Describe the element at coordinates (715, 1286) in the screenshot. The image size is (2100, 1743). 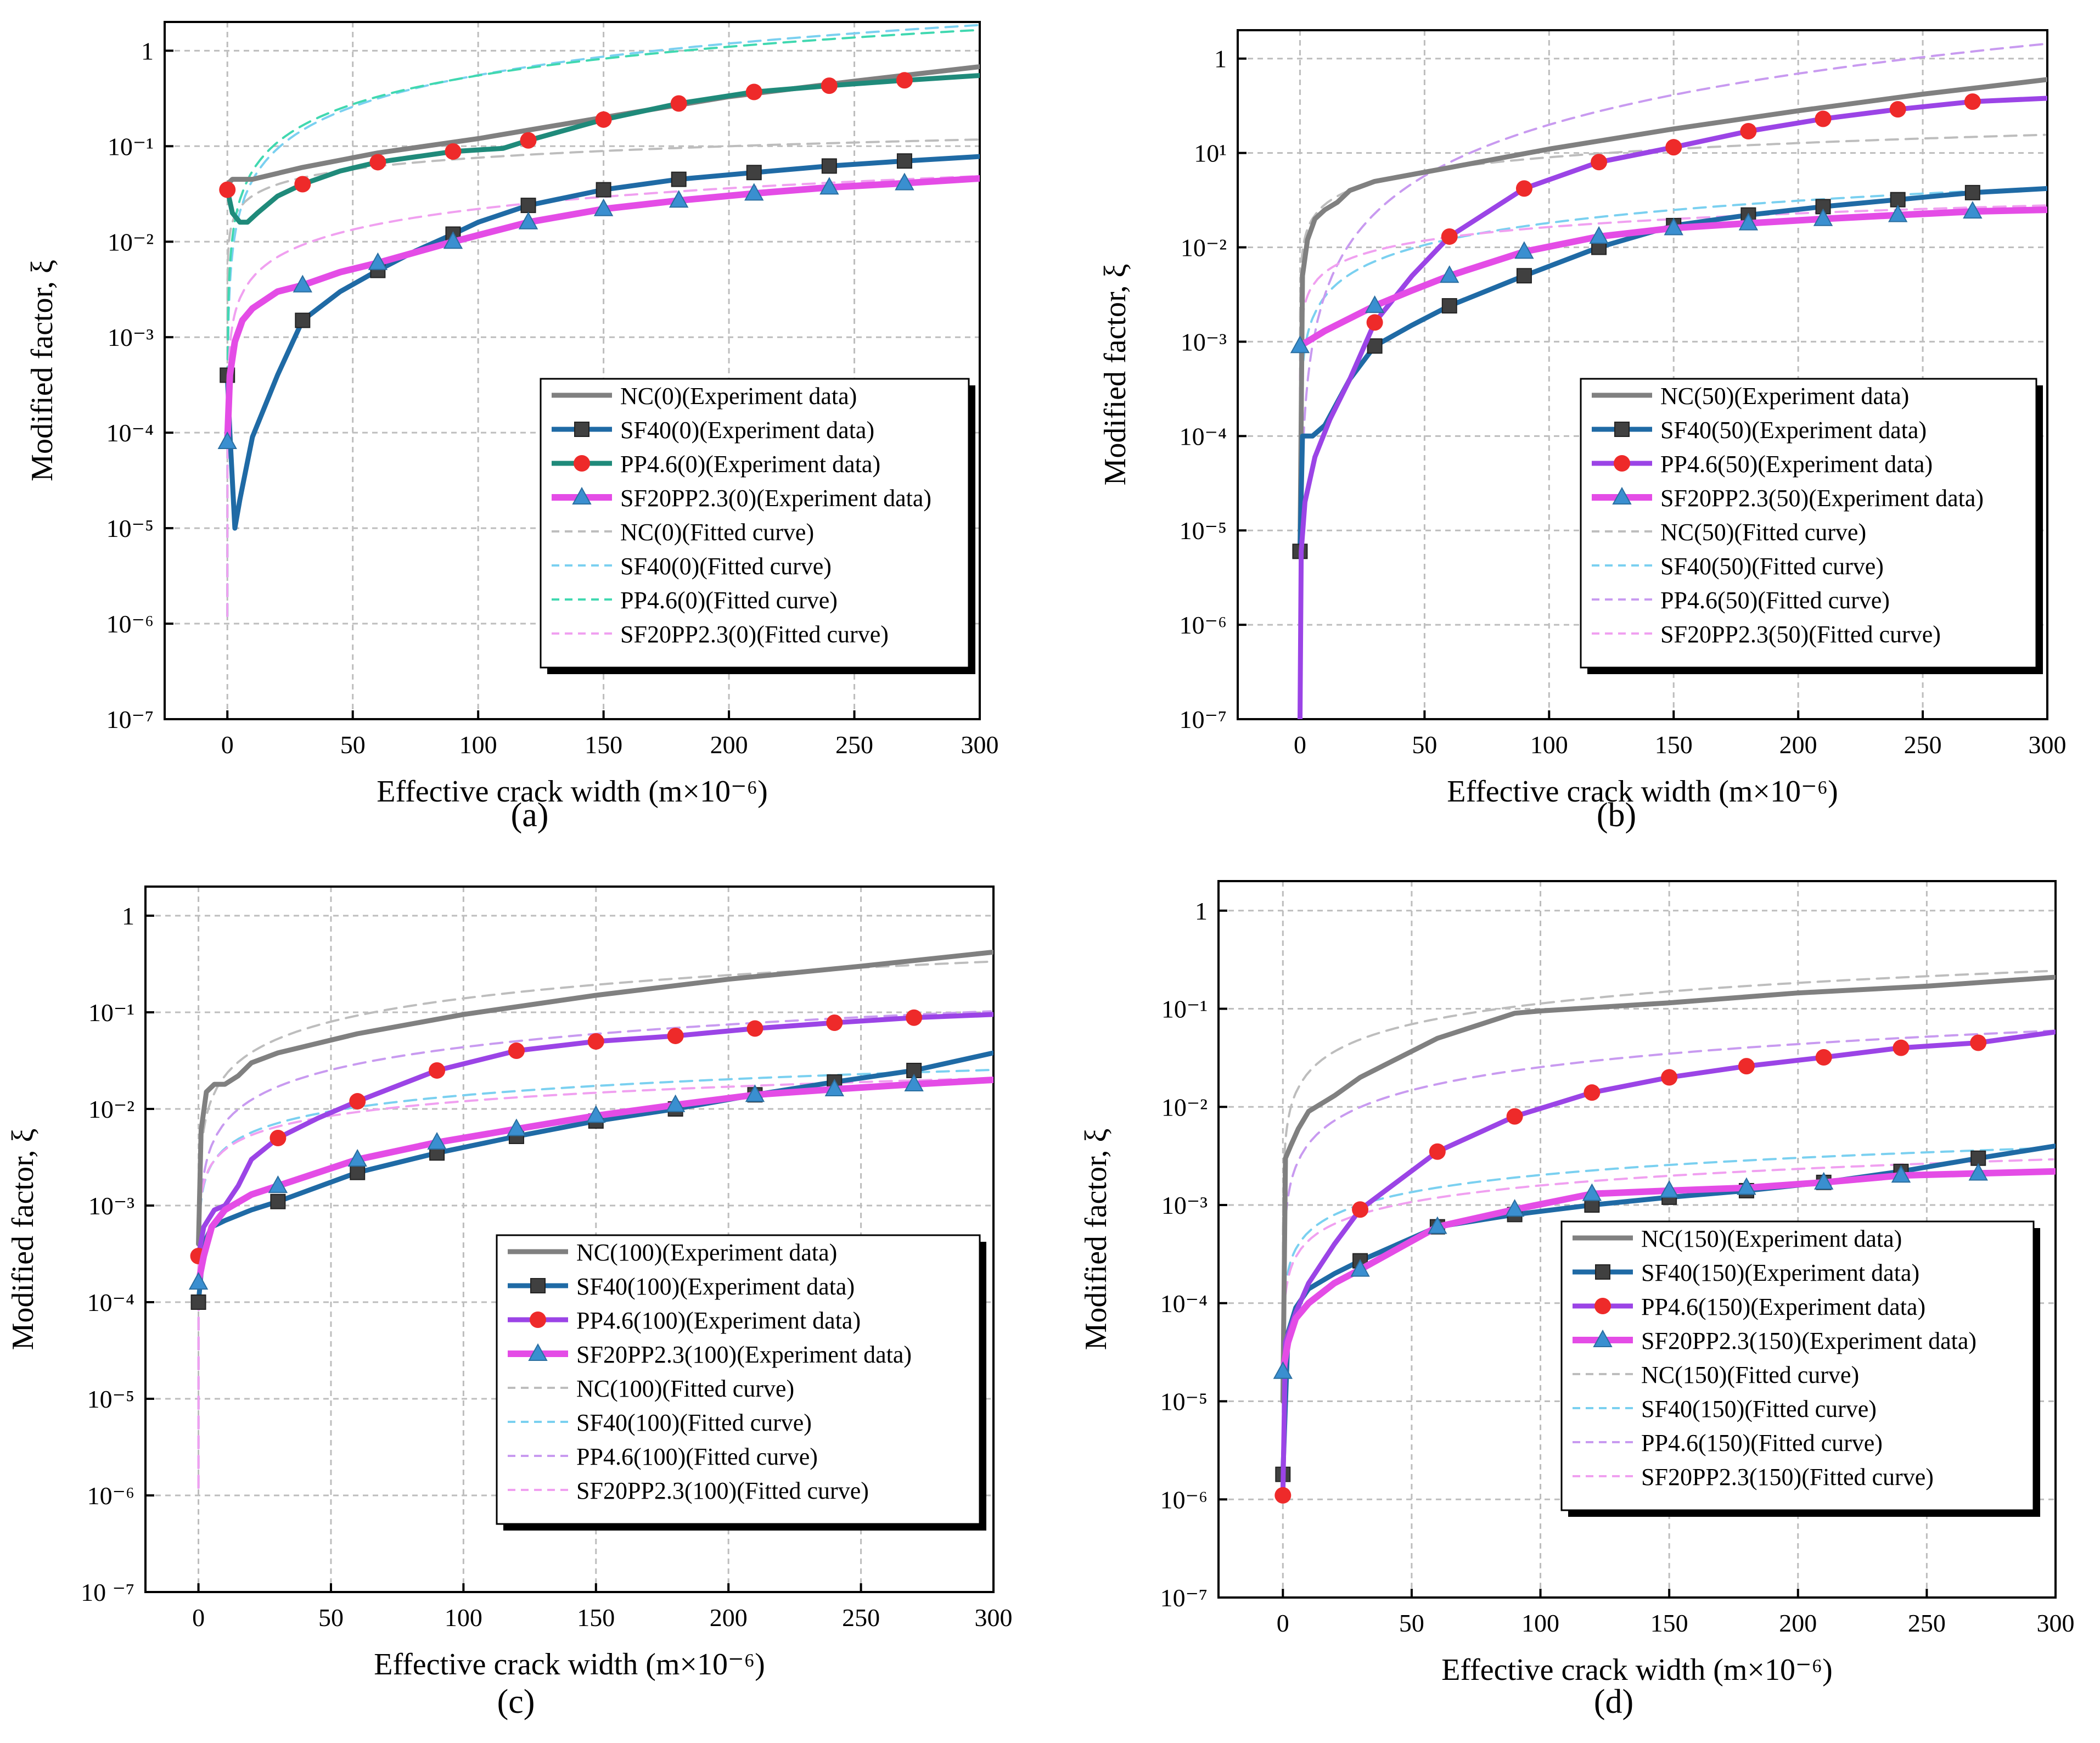
I see `legend-label: SF40(100)(Experiment data)` at that location.